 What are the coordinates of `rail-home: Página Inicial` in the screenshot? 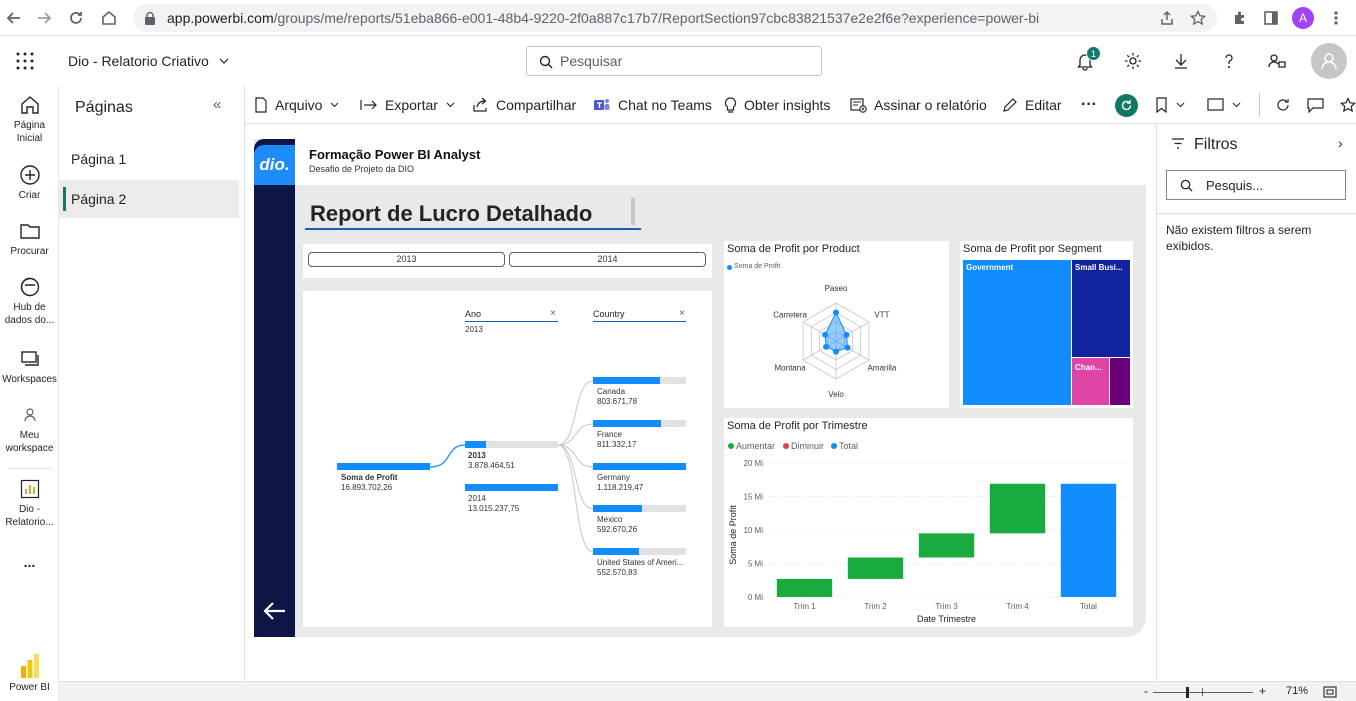 It's located at (29, 119).